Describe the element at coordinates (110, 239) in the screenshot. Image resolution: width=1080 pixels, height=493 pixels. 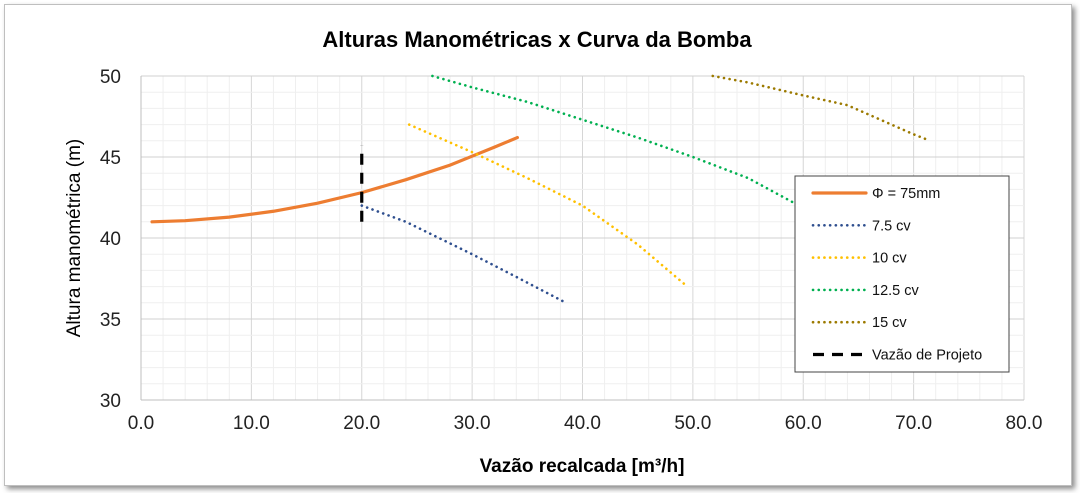
I see `y-tick-label: 40` at that location.